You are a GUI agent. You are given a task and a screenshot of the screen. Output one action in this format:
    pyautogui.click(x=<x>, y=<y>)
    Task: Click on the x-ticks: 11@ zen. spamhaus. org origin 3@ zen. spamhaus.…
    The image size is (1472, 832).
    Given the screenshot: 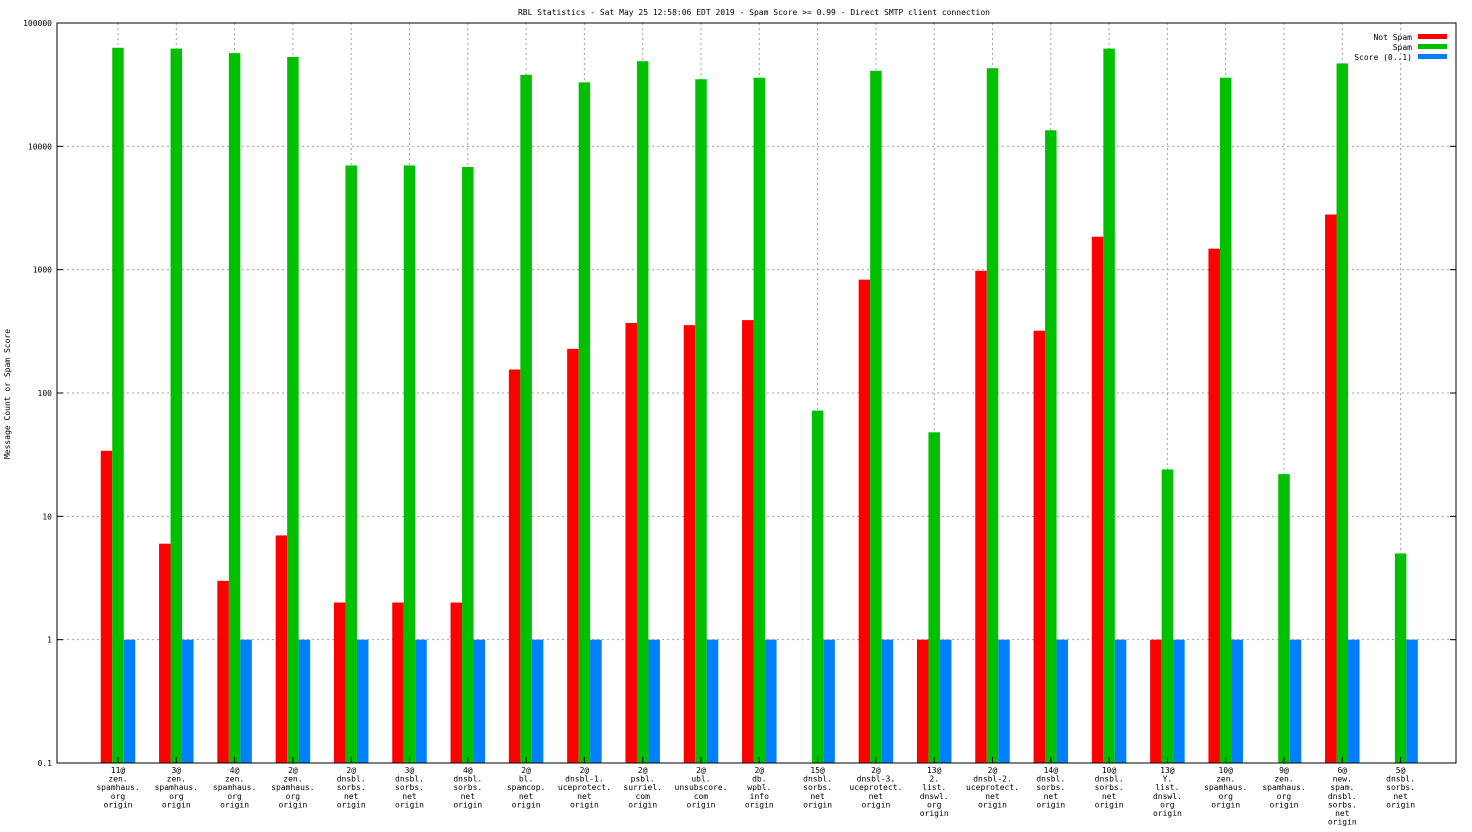 What is the action you would take?
    pyautogui.click(x=755, y=792)
    